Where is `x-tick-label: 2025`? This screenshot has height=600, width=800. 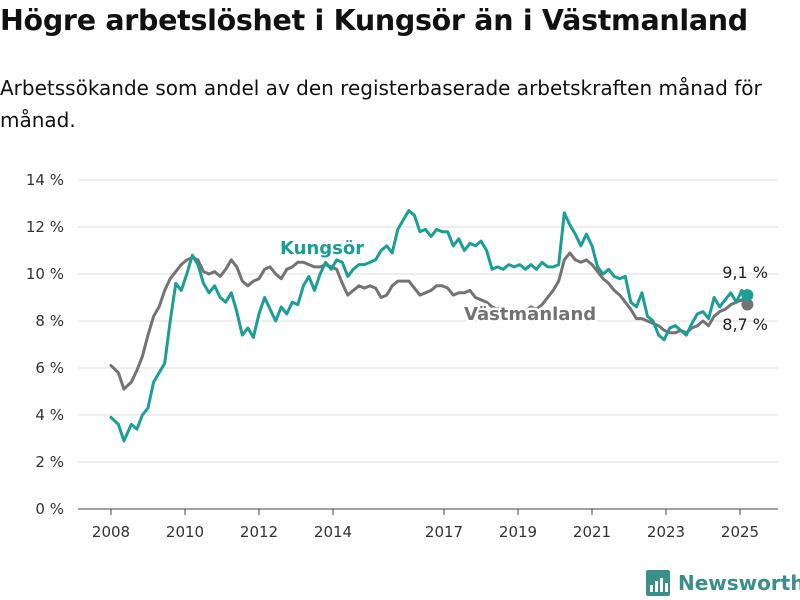
x-tick-label: 2025 is located at coordinates (740, 532).